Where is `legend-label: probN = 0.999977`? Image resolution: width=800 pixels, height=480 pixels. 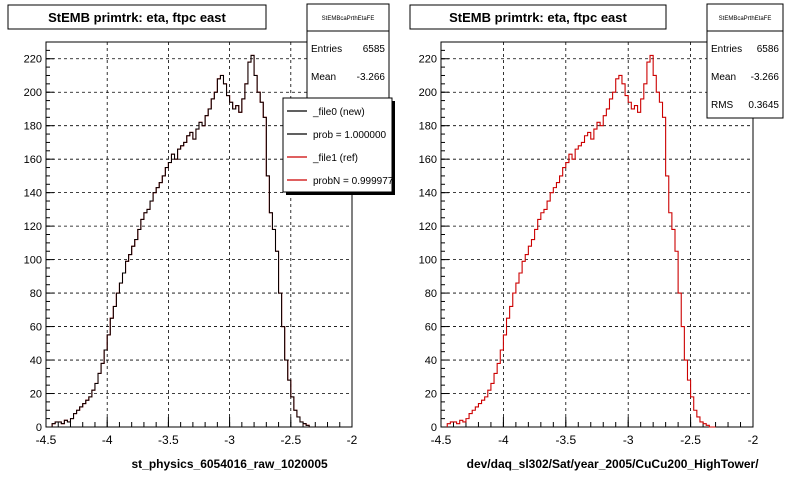
legend-label: probN = 0.999977 is located at coordinates (353, 181).